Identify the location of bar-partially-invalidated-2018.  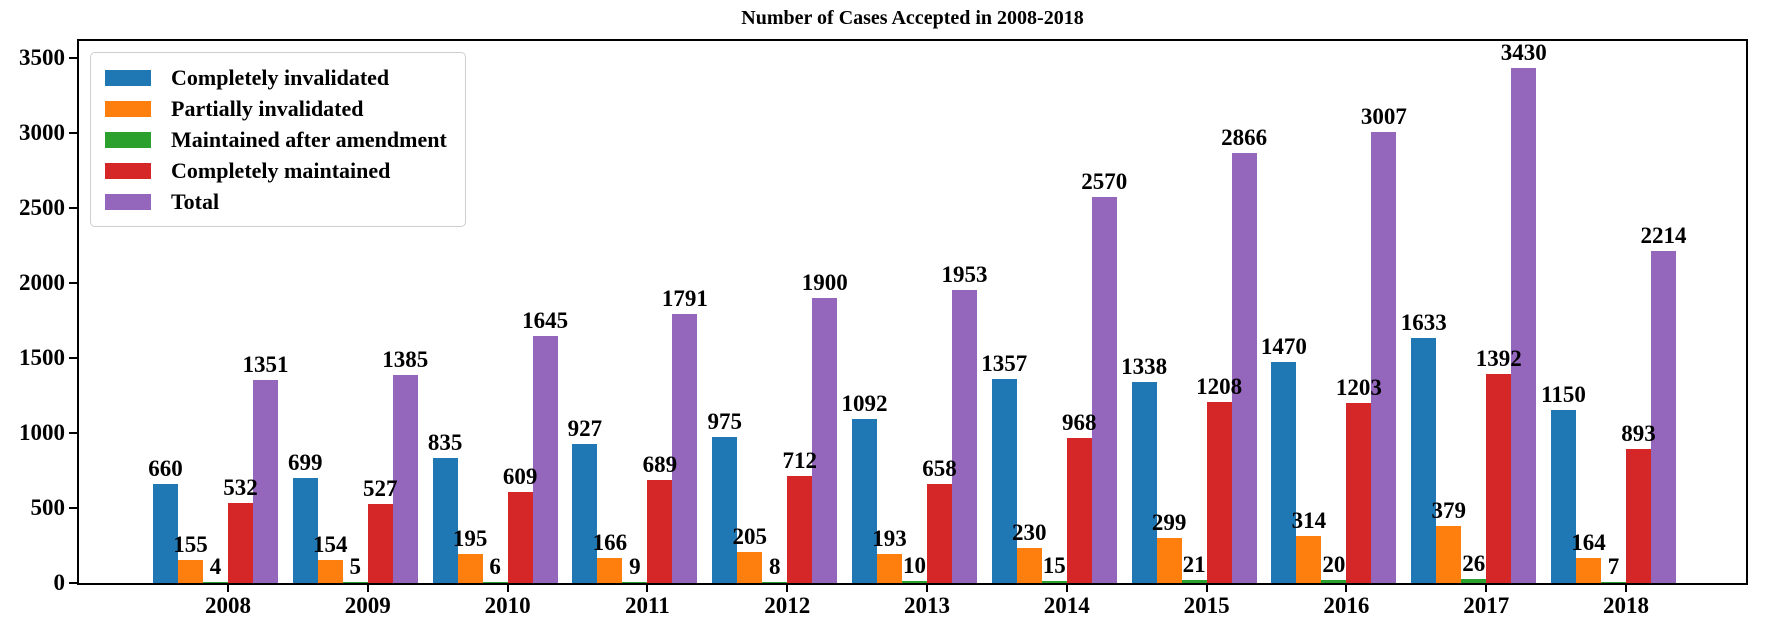
(1588, 570).